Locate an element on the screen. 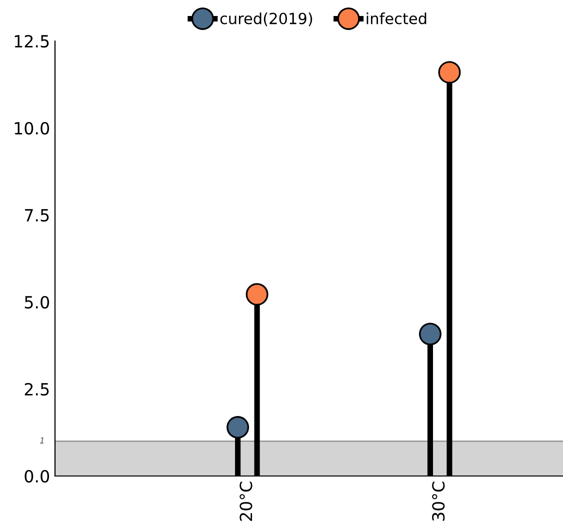 Image resolution: width=563 pixels, height=529 pixels. legend-label: cured(2019) is located at coordinates (266, 19).